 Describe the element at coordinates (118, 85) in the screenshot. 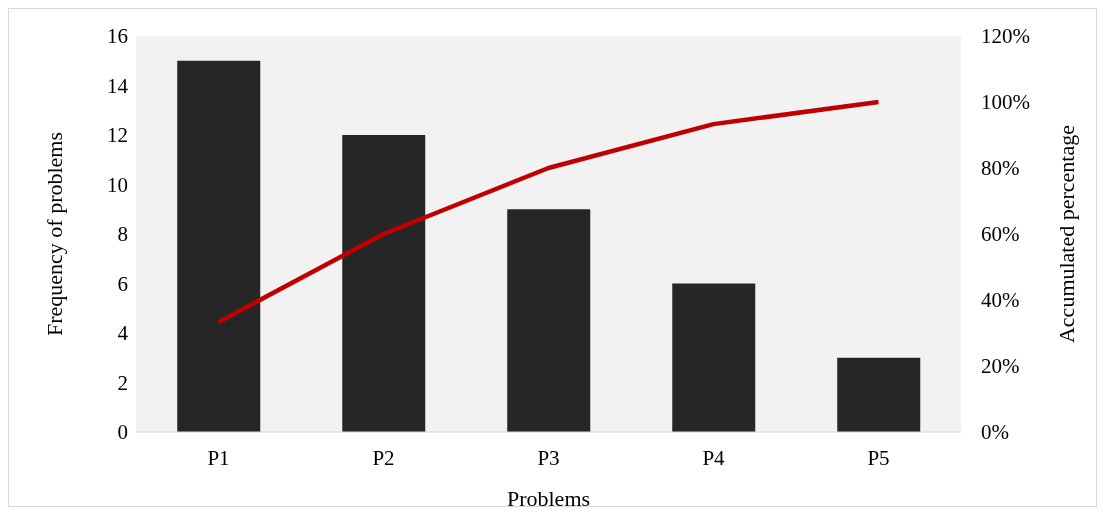

I see `y-tick-label: 14` at that location.